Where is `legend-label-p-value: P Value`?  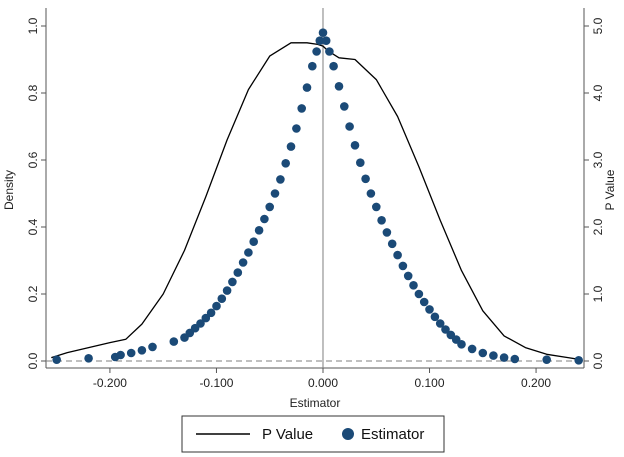
legend-label-p-value: P Value is located at coordinates (287, 434).